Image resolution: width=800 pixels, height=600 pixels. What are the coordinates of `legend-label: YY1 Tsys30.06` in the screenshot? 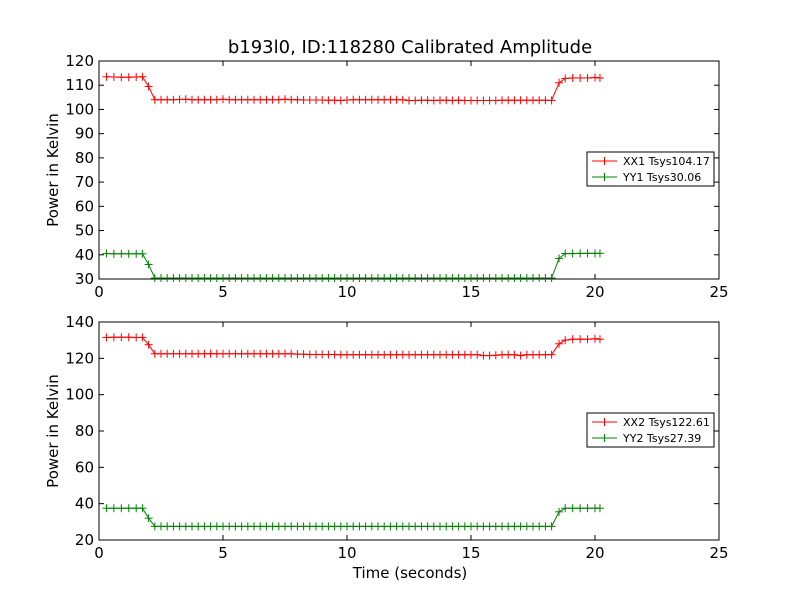 It's located at (661, 177).